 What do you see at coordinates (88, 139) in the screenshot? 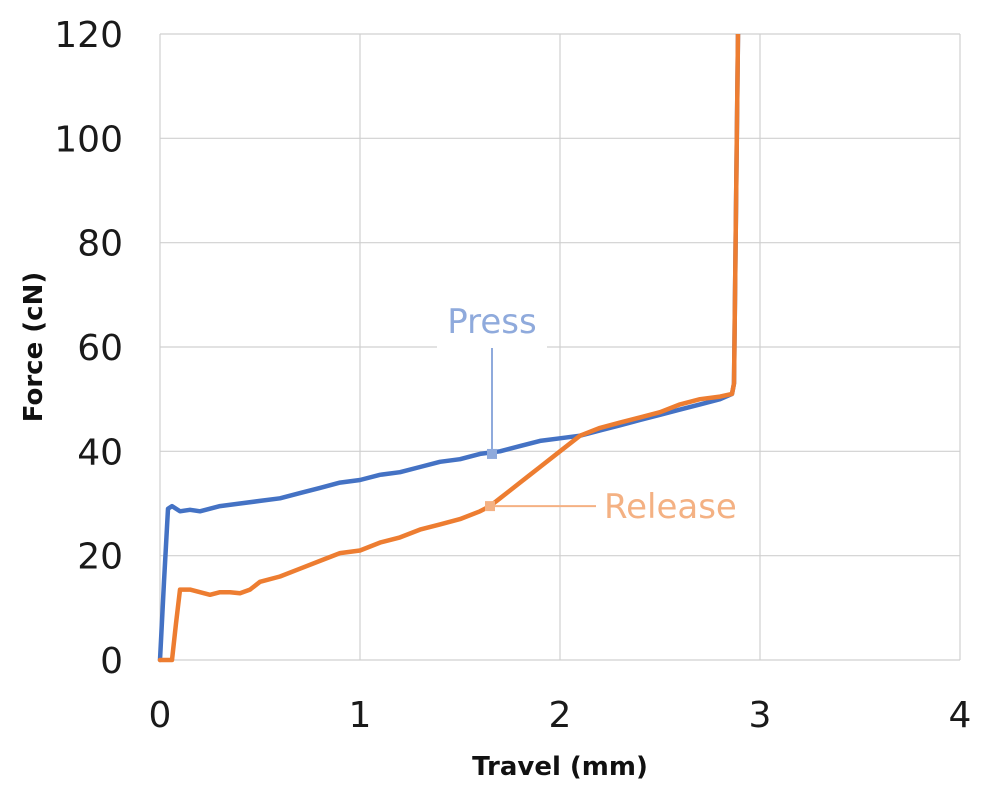
I see `y-tick-label: 100` at bounding box center [88, 139].